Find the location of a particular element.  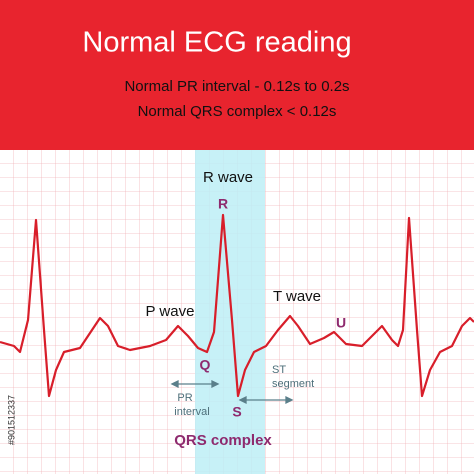

qrs-complex-label: QRS complex is located at coordinates (223, 440).